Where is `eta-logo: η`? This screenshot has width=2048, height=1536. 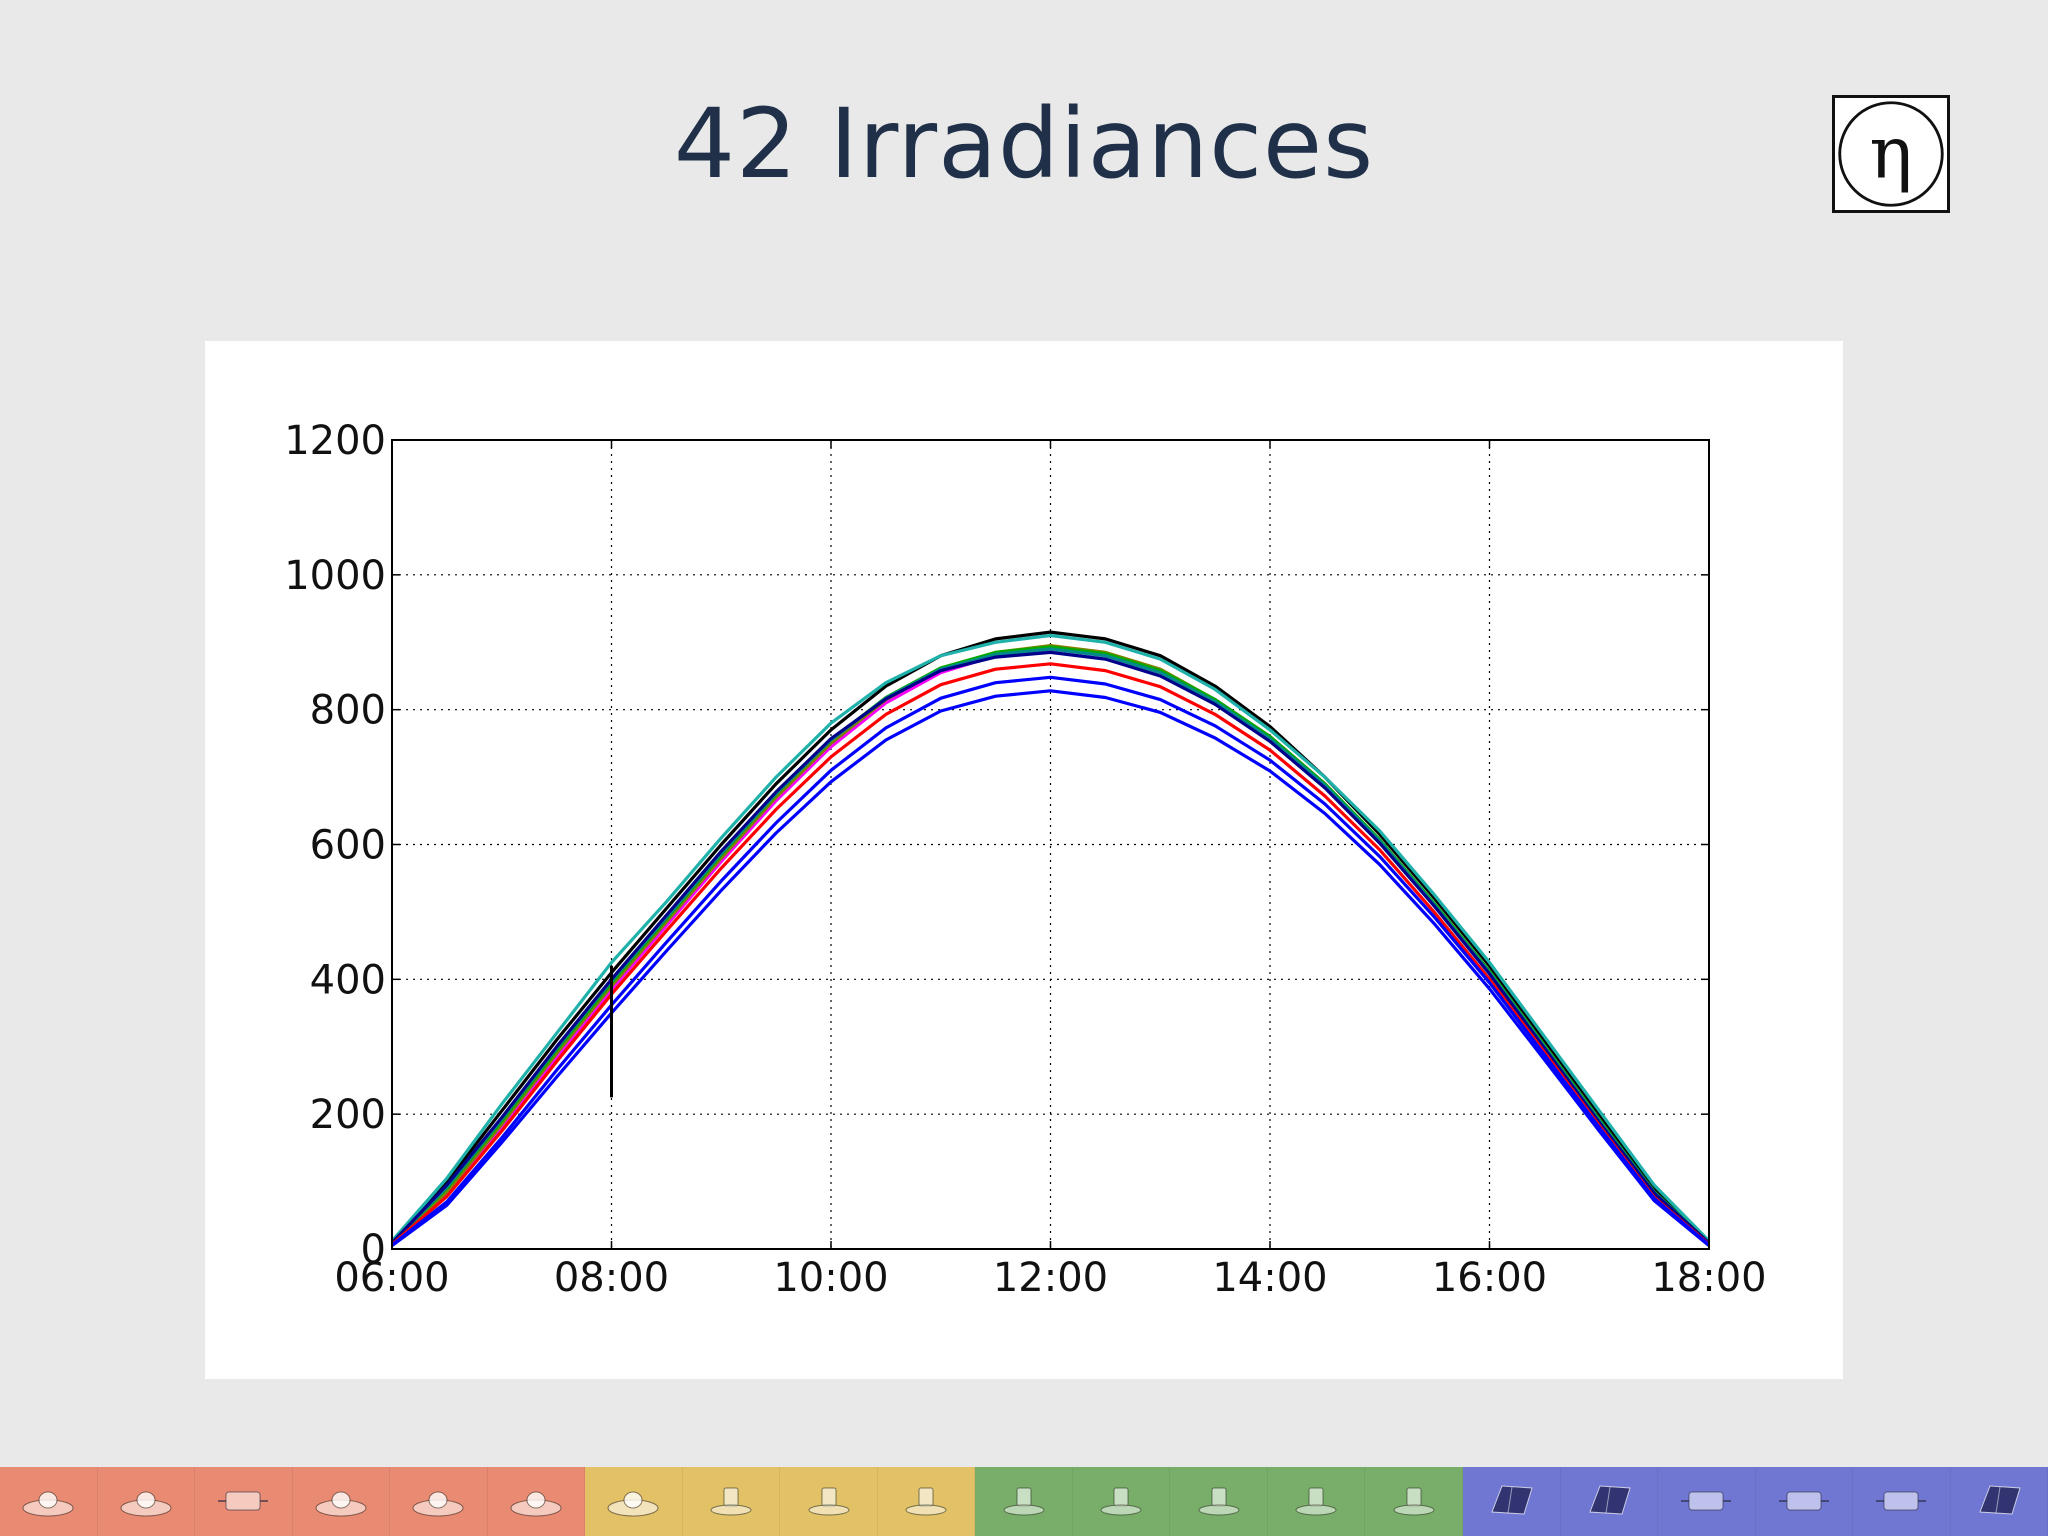
eta-logo: η is located at coordinates (1891, 154).